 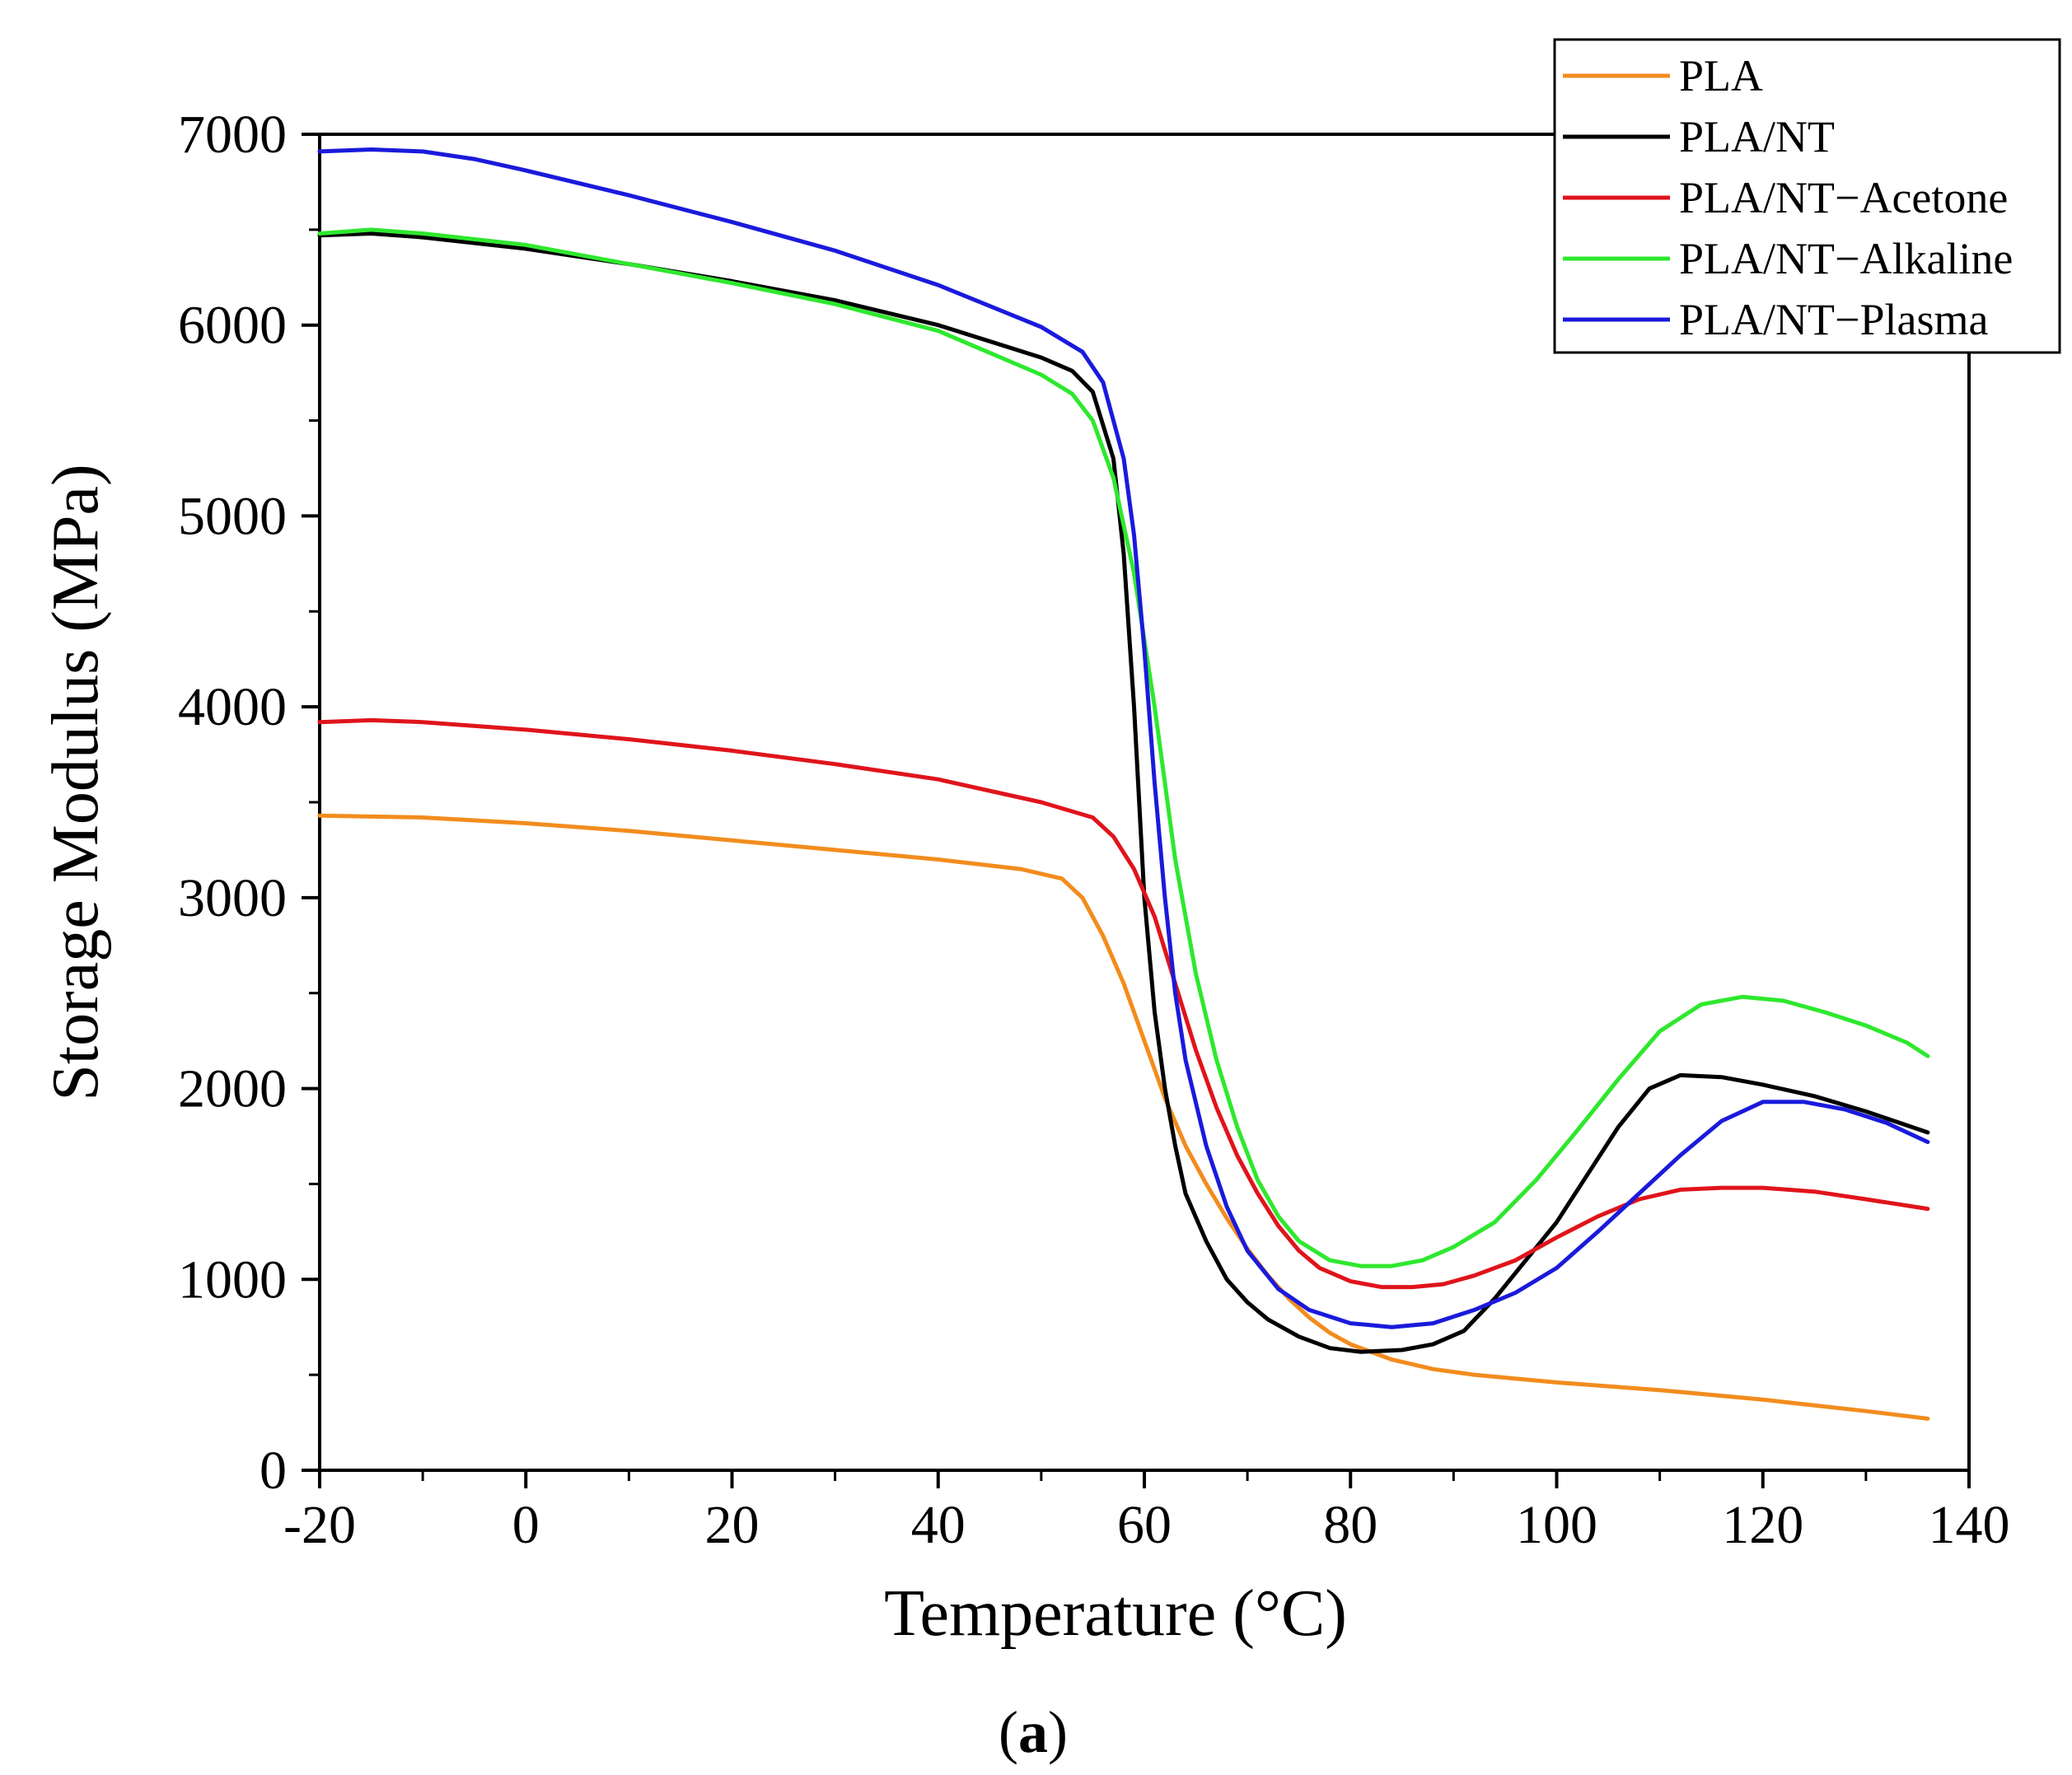 What do you see at coordinates (1844, 197) in the screenshot?
I see `legend-label-pla-nt-acetone: PLA/NT−Acetone` at bounding box center [1844, 197].